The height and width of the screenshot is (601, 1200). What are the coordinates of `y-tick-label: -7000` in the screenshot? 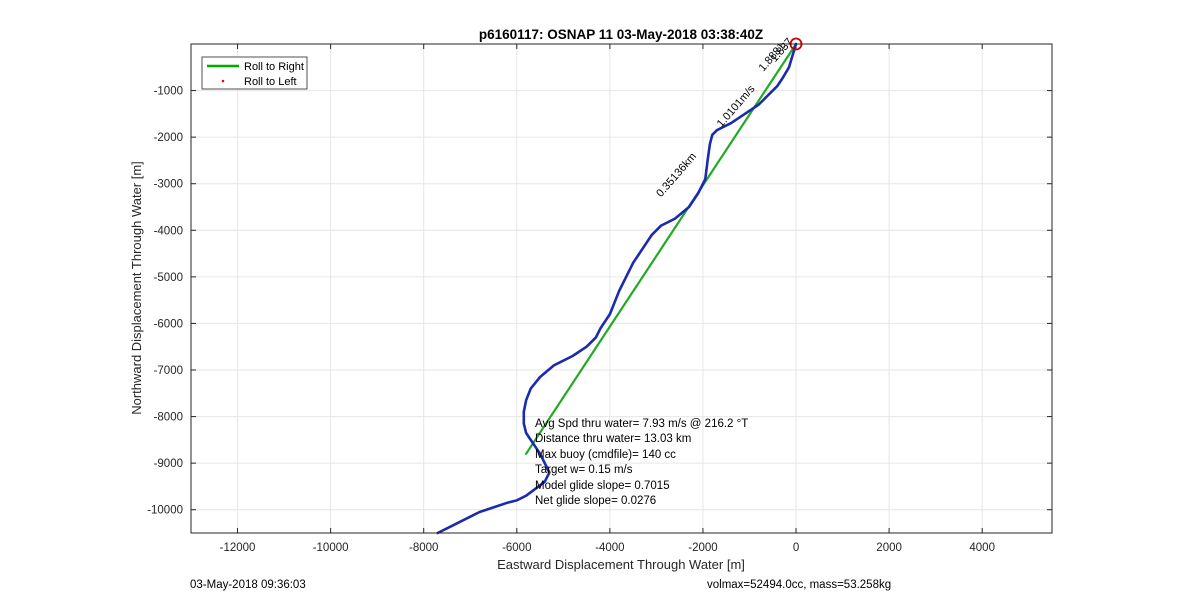 It's located at (168, 371).